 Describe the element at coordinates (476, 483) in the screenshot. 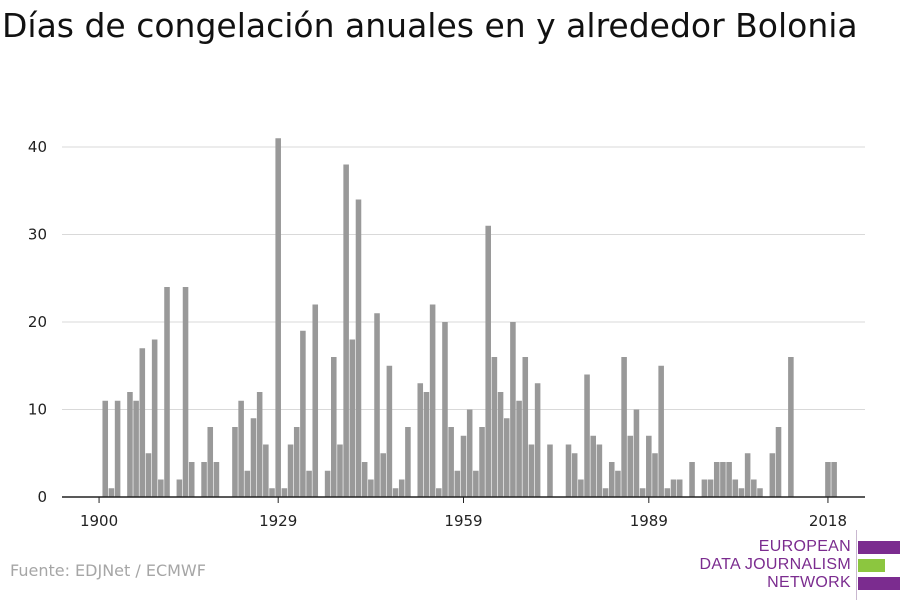

I see `bar-1961` at that location.